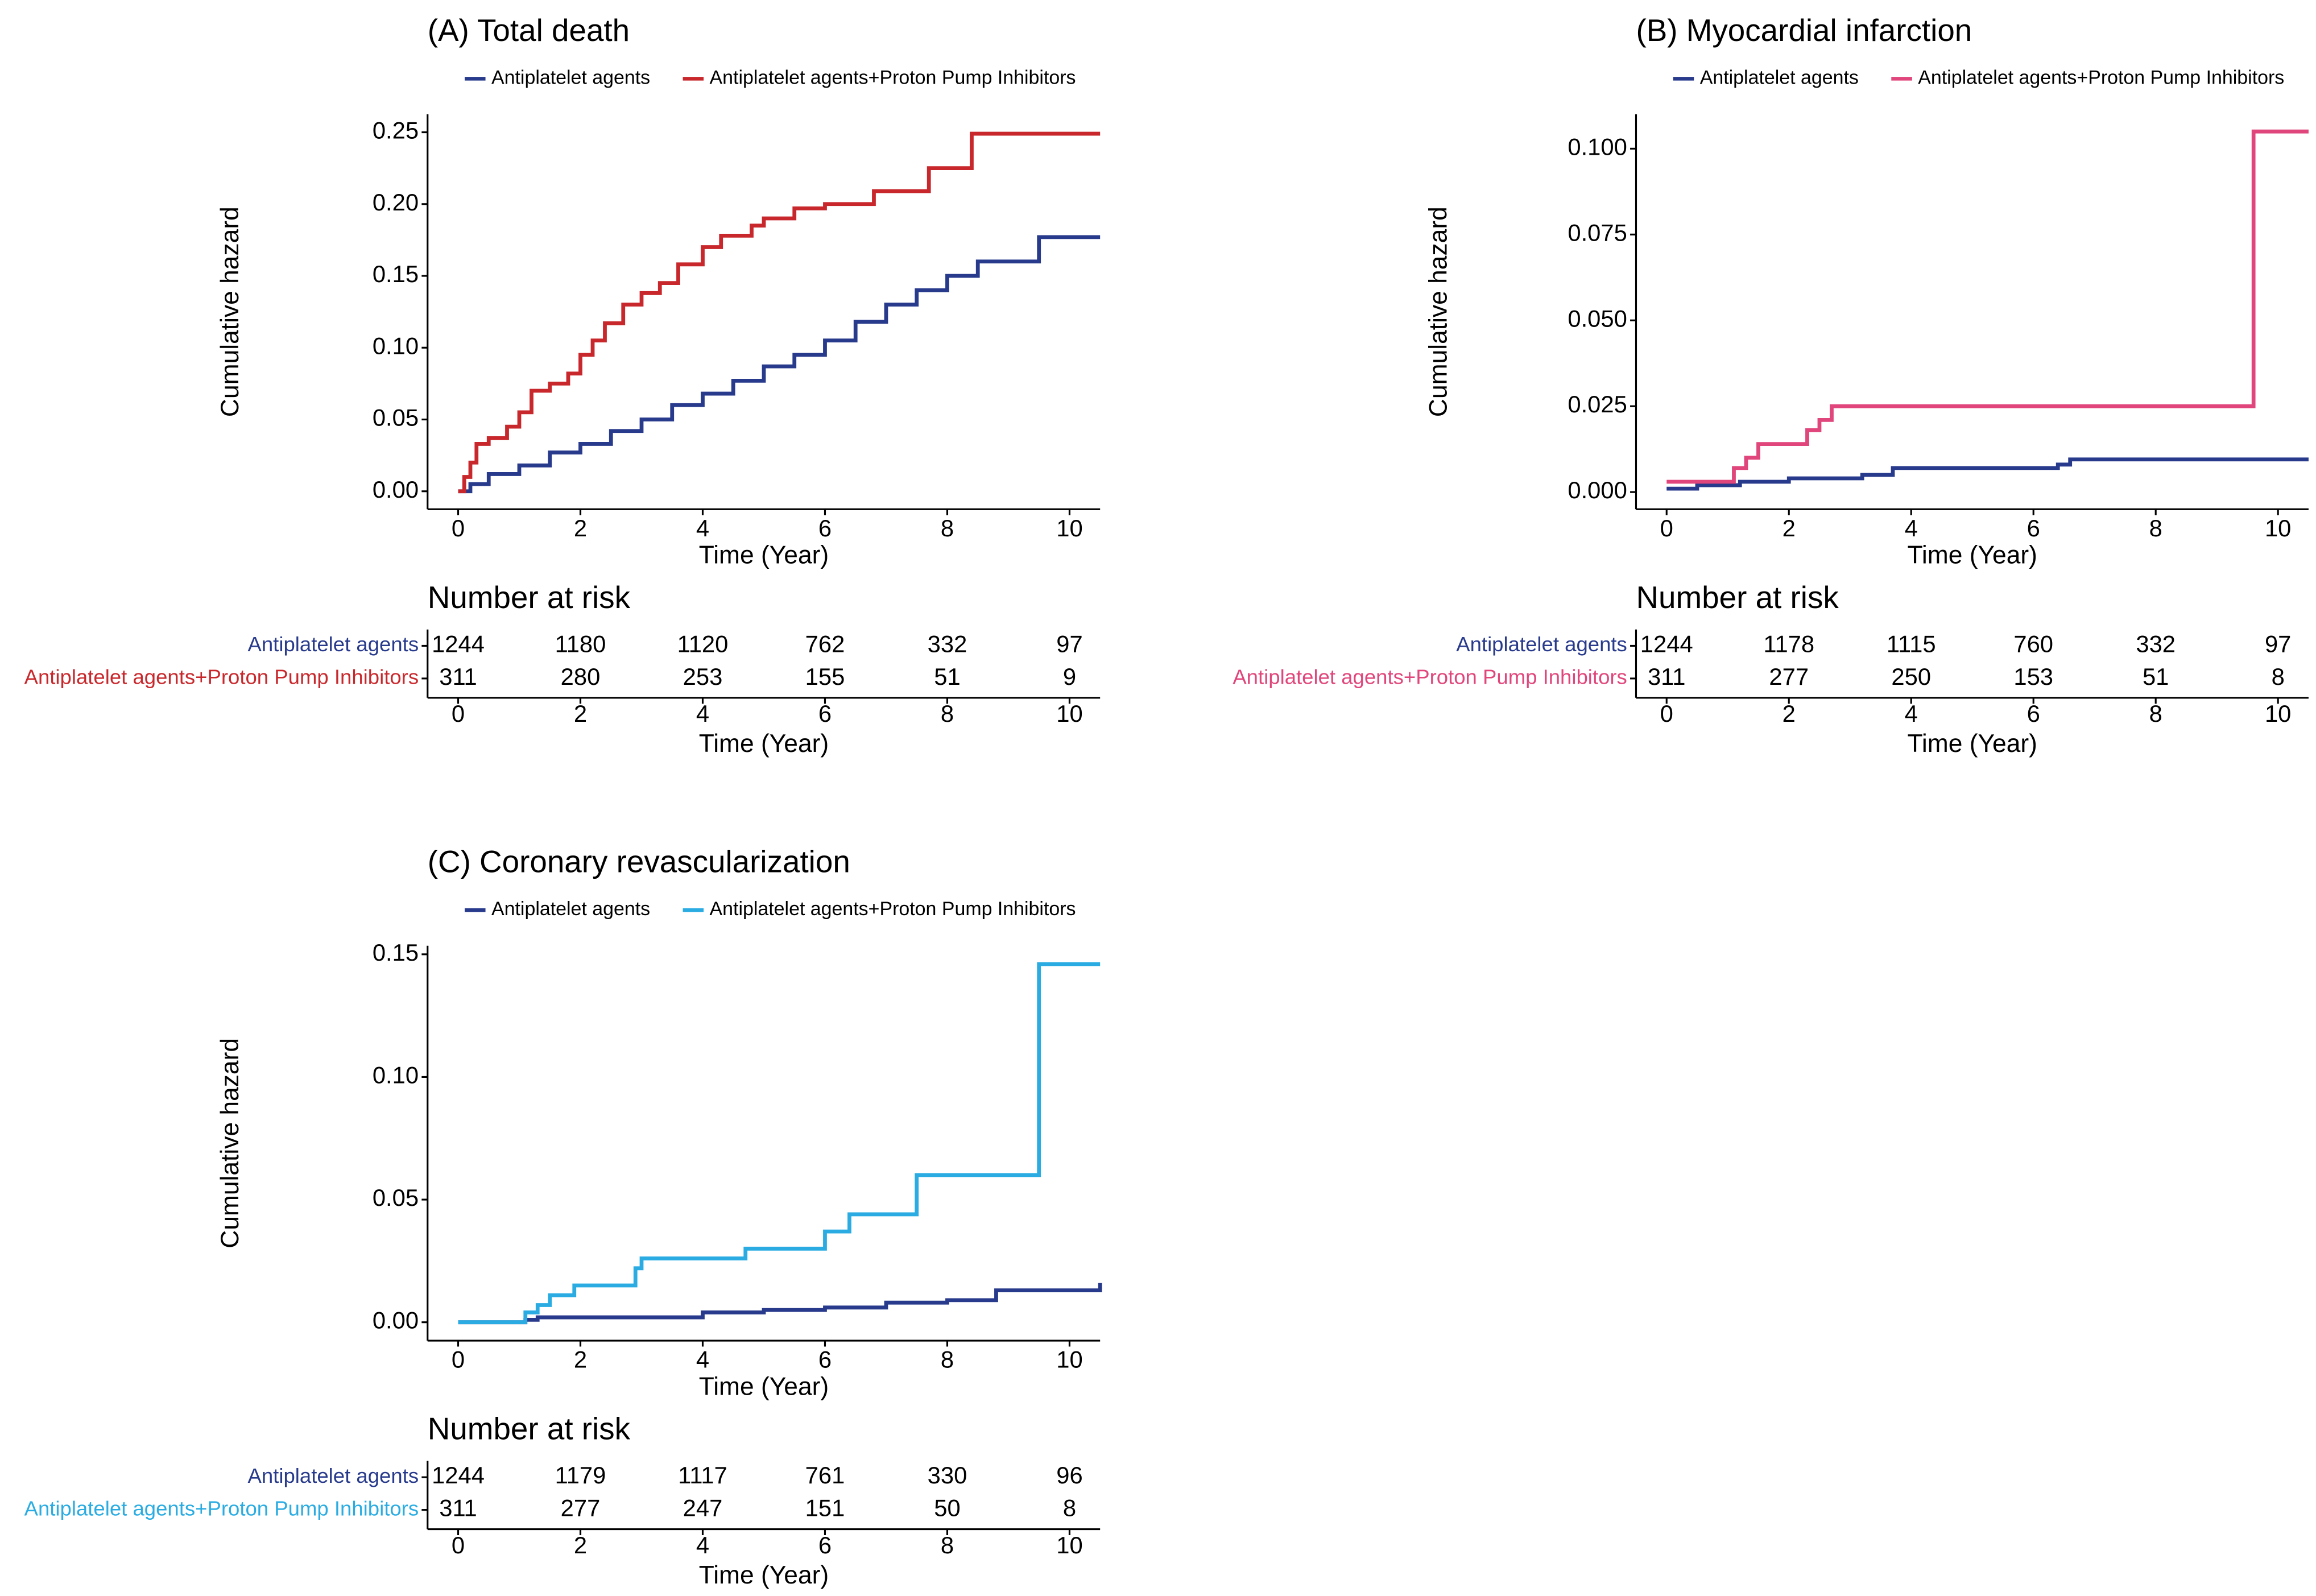 This screenshot has height=1596, width=2316. Describe the element at coordinates (396, 1320) in the screenshot. I see `y-tick-label: 0.00` at that location.